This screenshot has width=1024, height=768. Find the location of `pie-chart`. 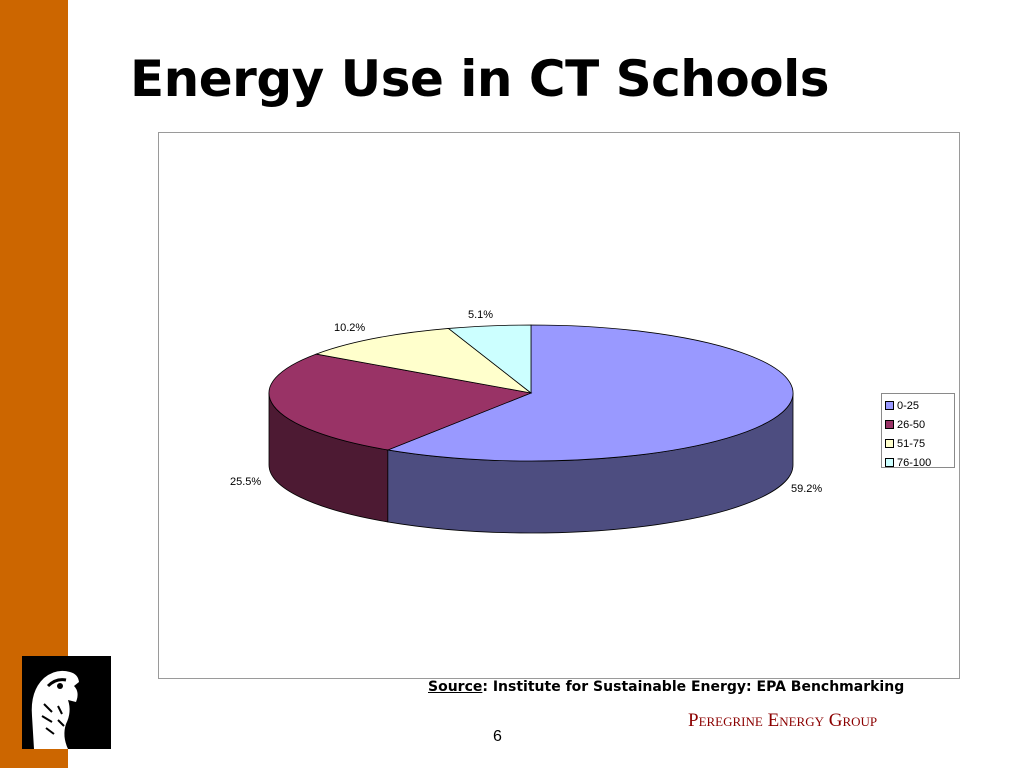

pie-chart is located at coordinates (531, 429).